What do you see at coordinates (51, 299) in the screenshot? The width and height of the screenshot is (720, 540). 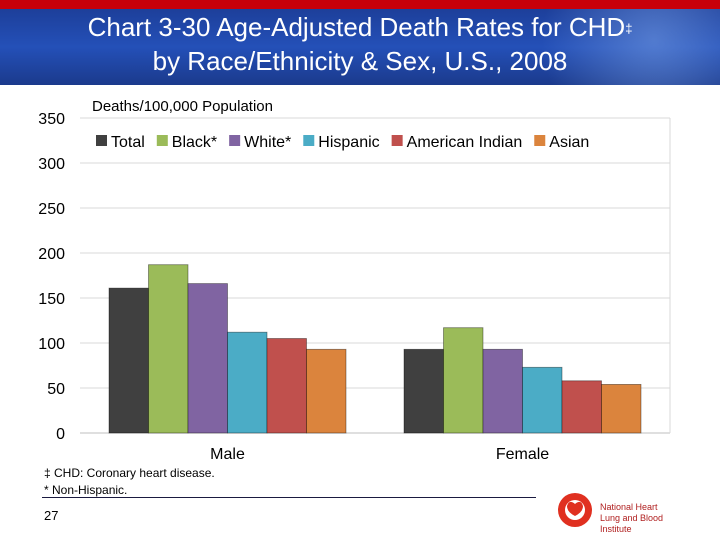 I see `y-tick-label: 150` at bounding box center [51, 299].